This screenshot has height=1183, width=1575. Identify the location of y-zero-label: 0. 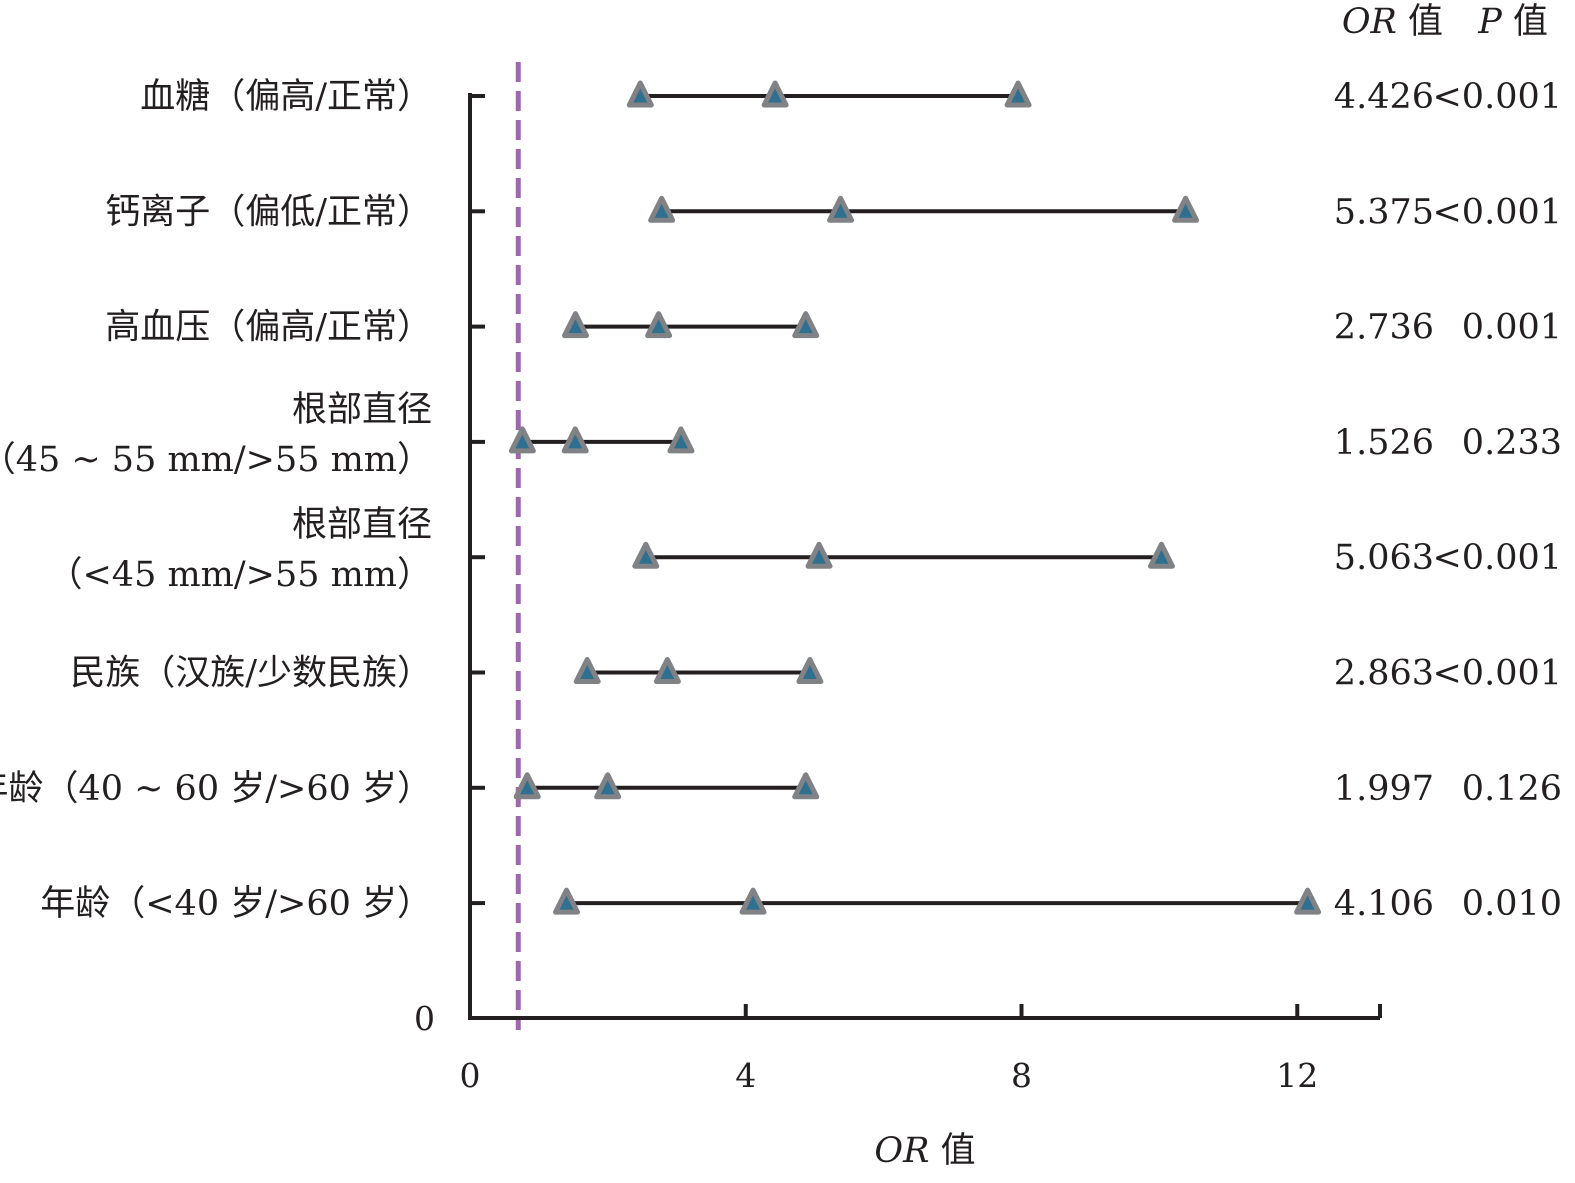
(424, 1018).